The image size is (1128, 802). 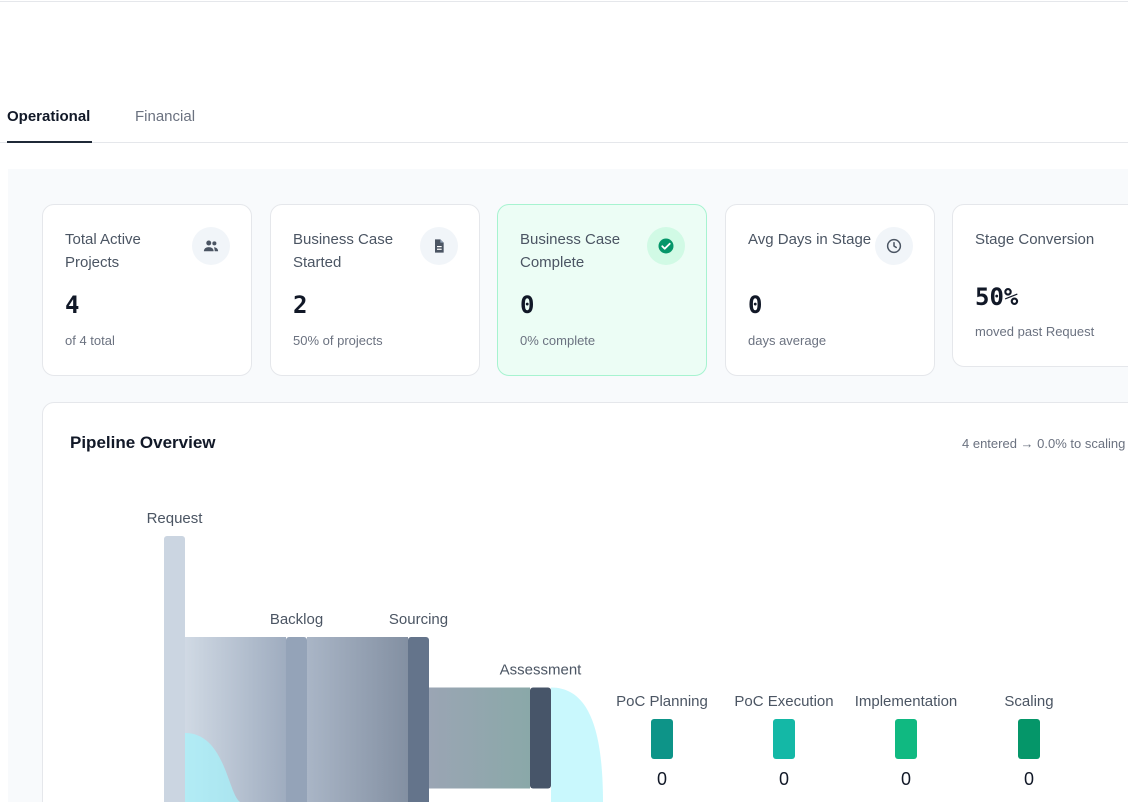 I want to click on card-title: Stage Conversion, so click(x=1035, y=239).